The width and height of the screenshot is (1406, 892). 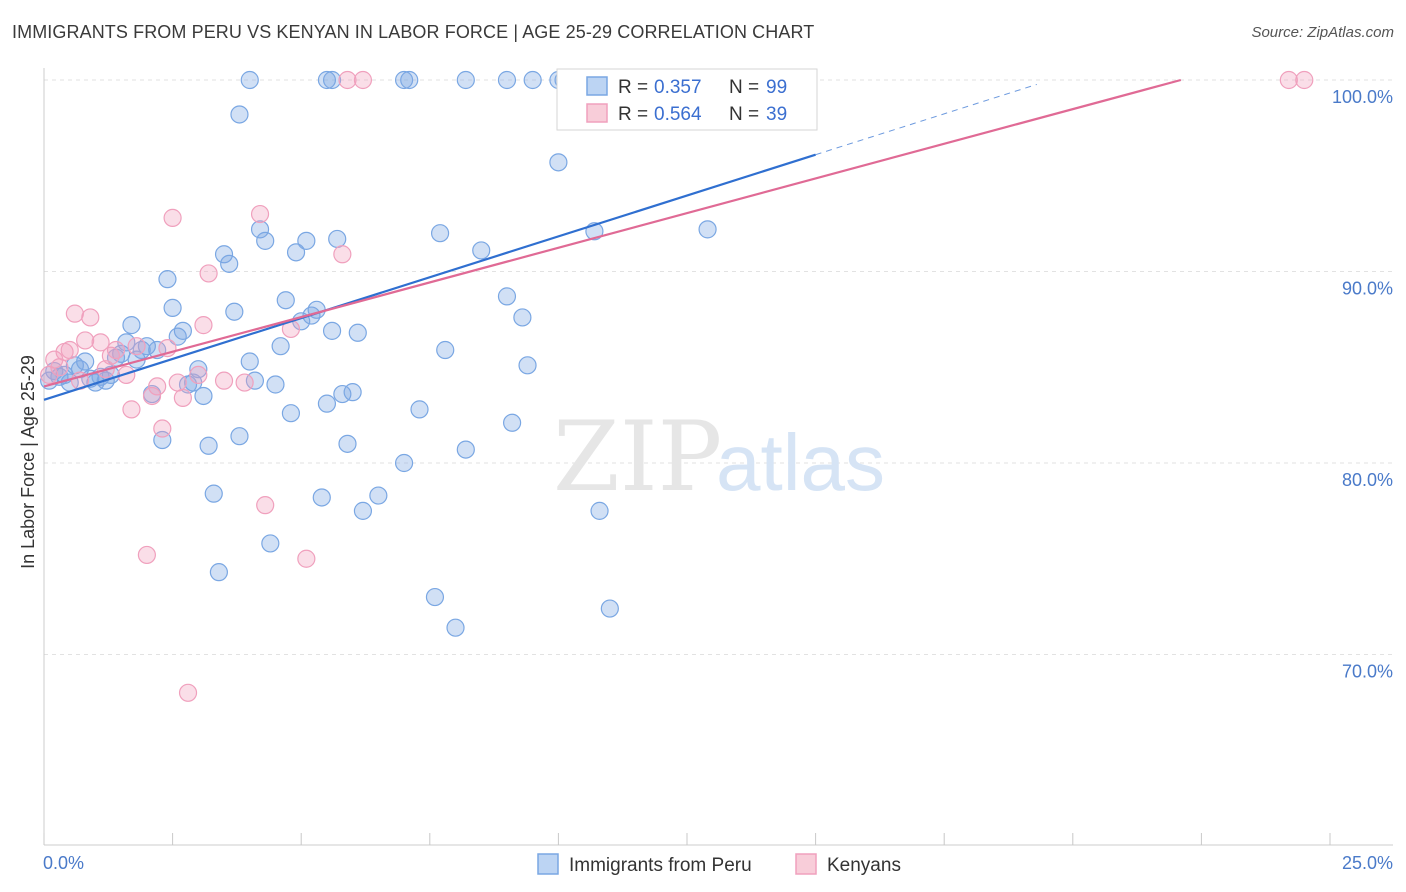 What do you see at coordinates (548, 864) in the screenshot?
I see `legend-swatch-peru` at bounding box center [548, 864].